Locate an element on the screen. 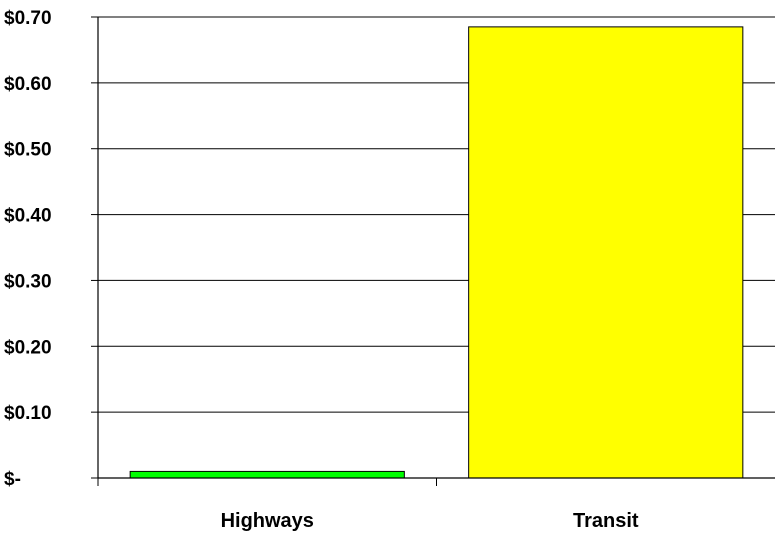  x-tick-label: Highways is located at coordinates (267, 521).